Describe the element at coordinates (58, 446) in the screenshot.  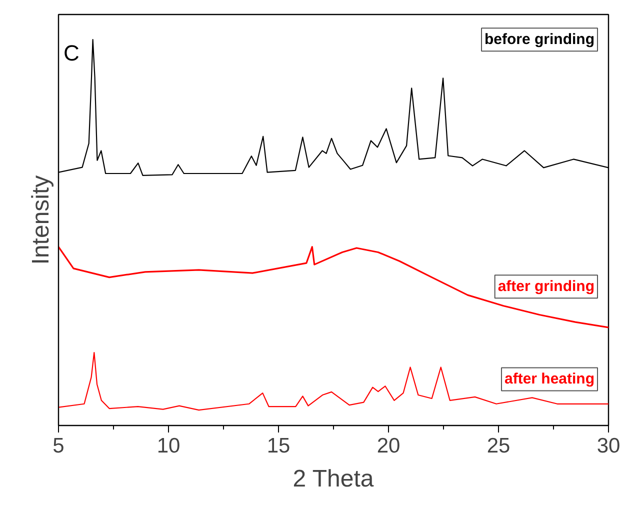
I see `x-tick-label: 5` at that location.